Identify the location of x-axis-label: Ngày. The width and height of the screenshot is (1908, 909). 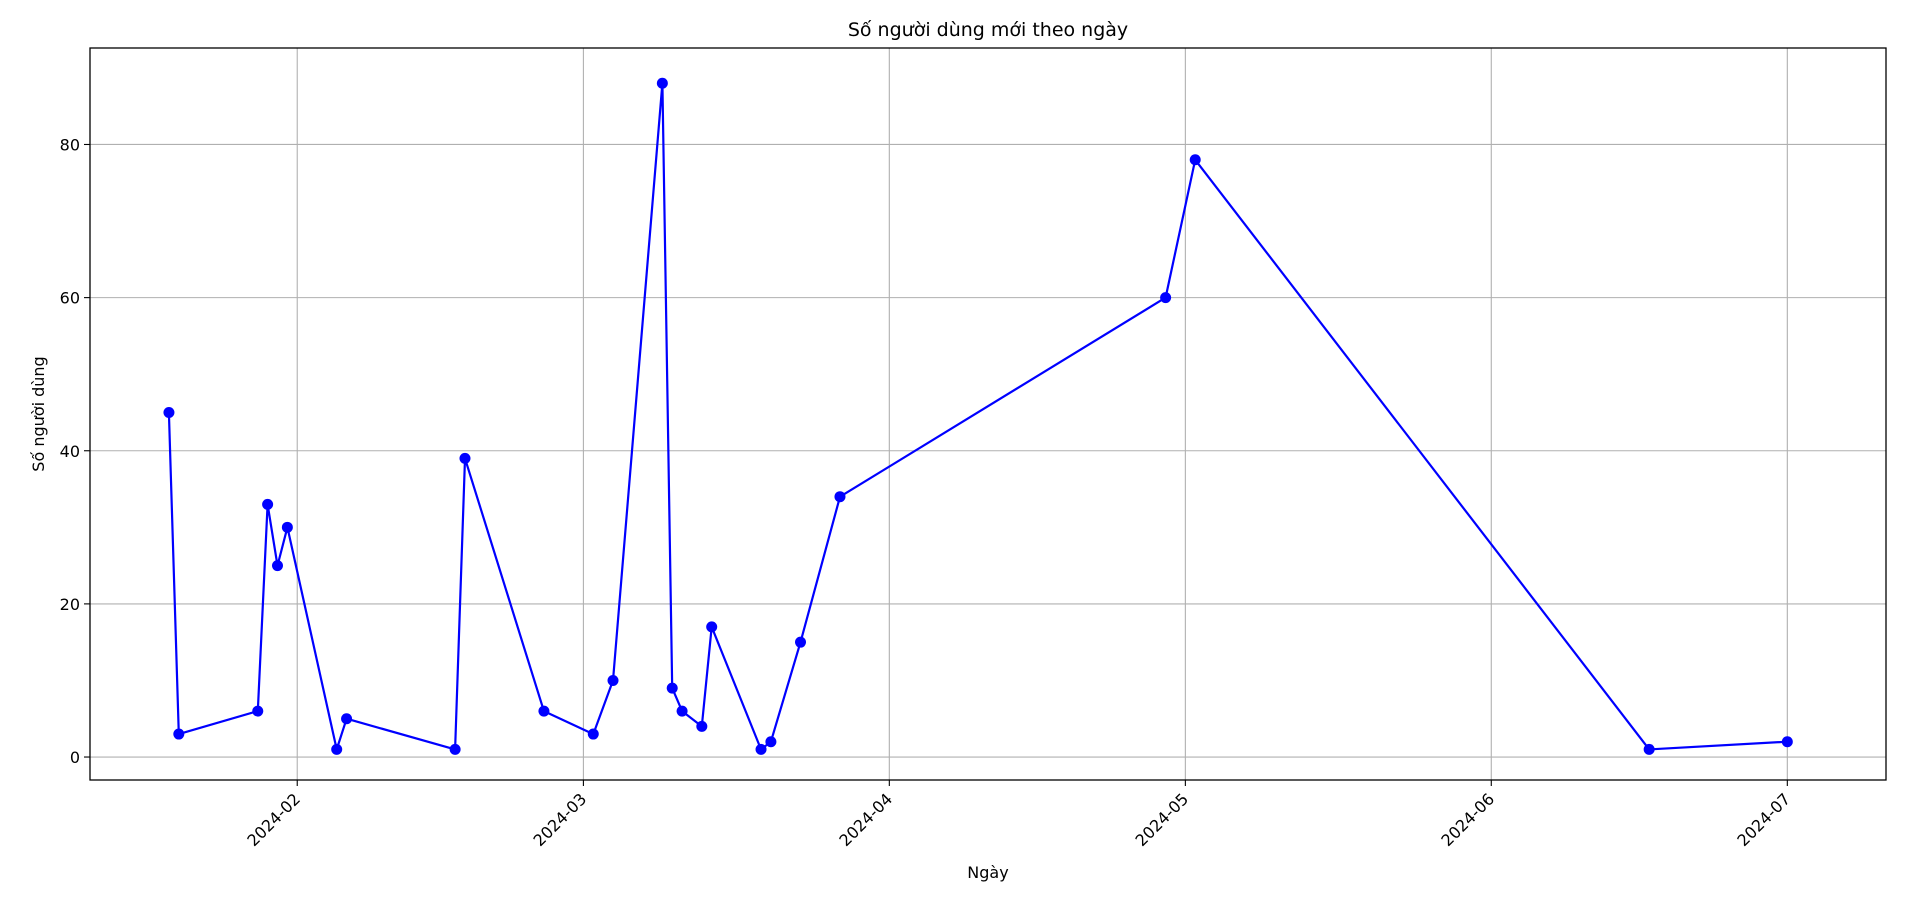
(987, 872).